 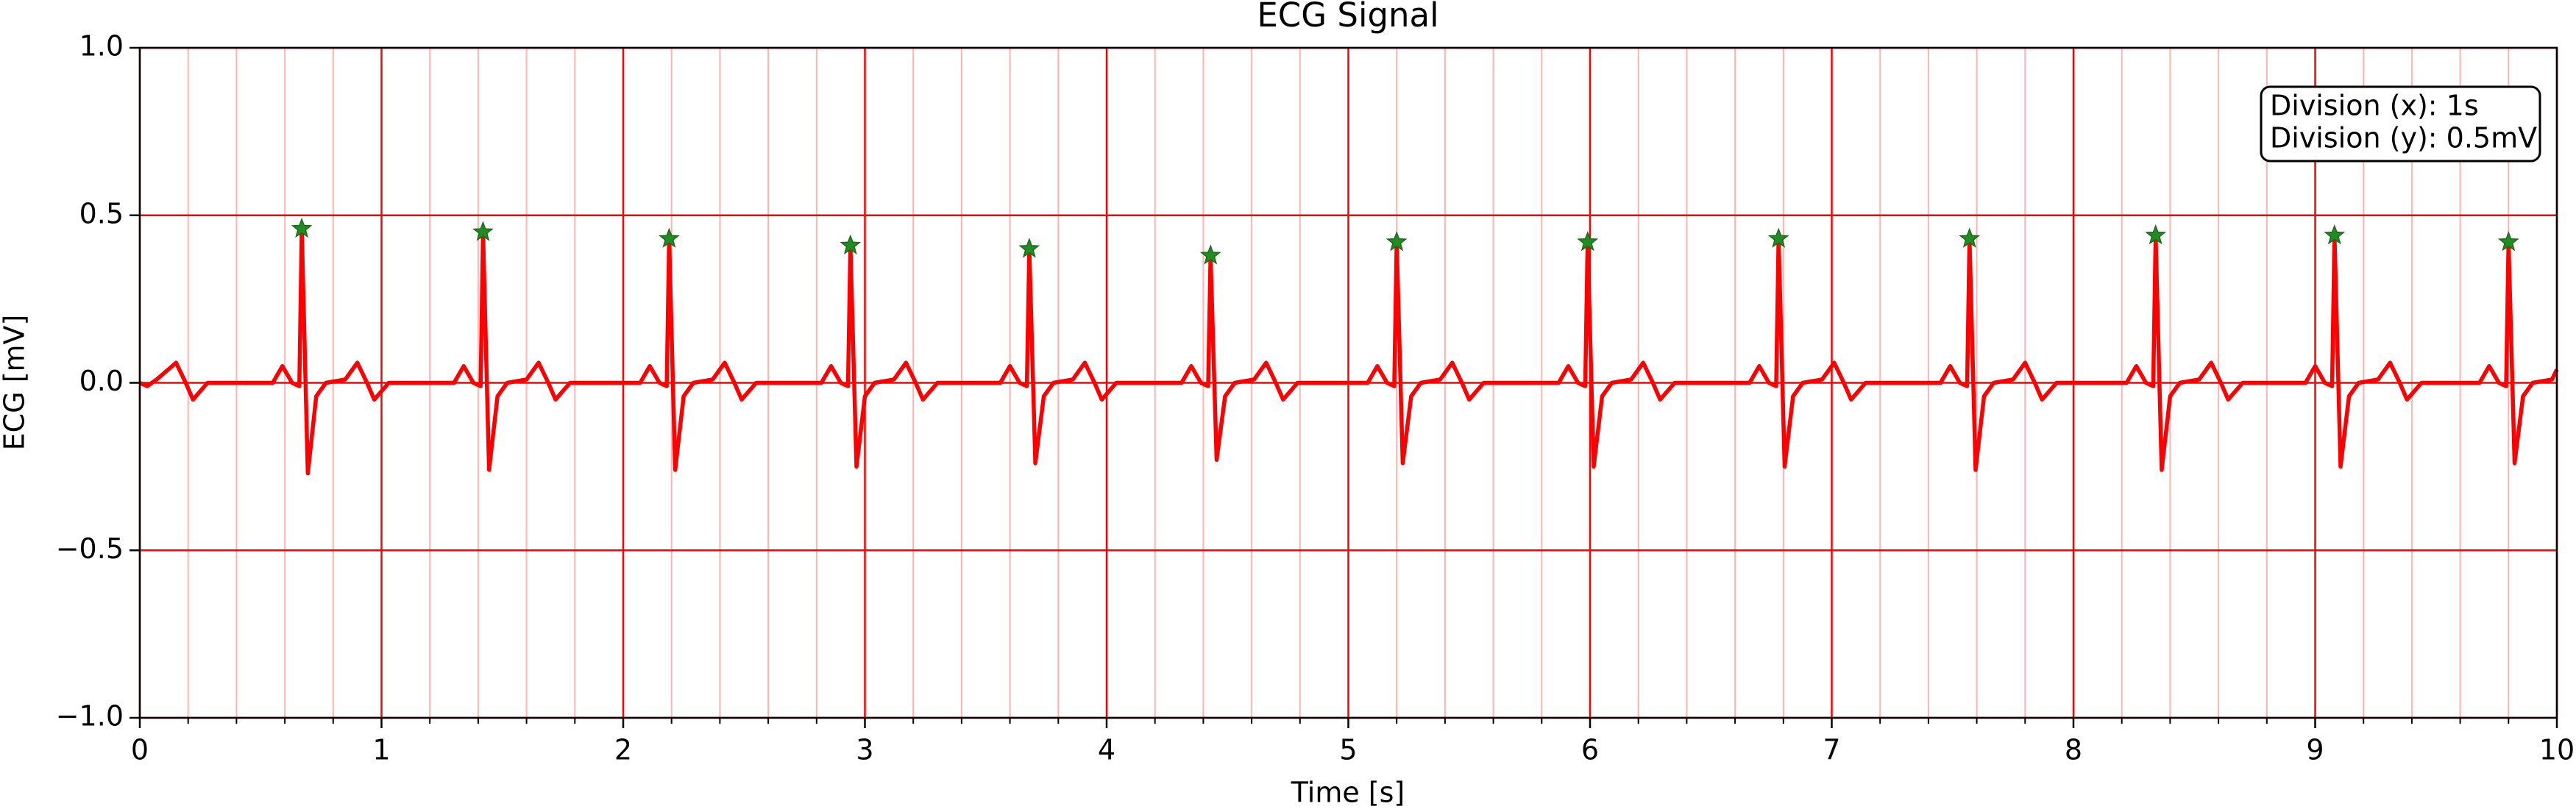 I want to click on y-tick-label: 0.5, so click(x=101, y=213).